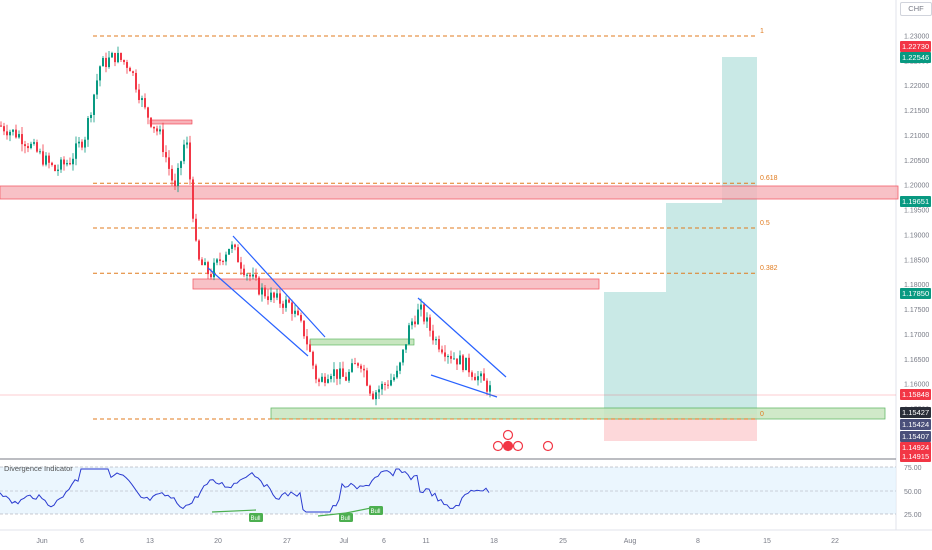 The height and width of the screenshot is (550, 932). Describe the element at coordinates (346, 519) in the screenshot. I see `bull-label: Bull` at that location.